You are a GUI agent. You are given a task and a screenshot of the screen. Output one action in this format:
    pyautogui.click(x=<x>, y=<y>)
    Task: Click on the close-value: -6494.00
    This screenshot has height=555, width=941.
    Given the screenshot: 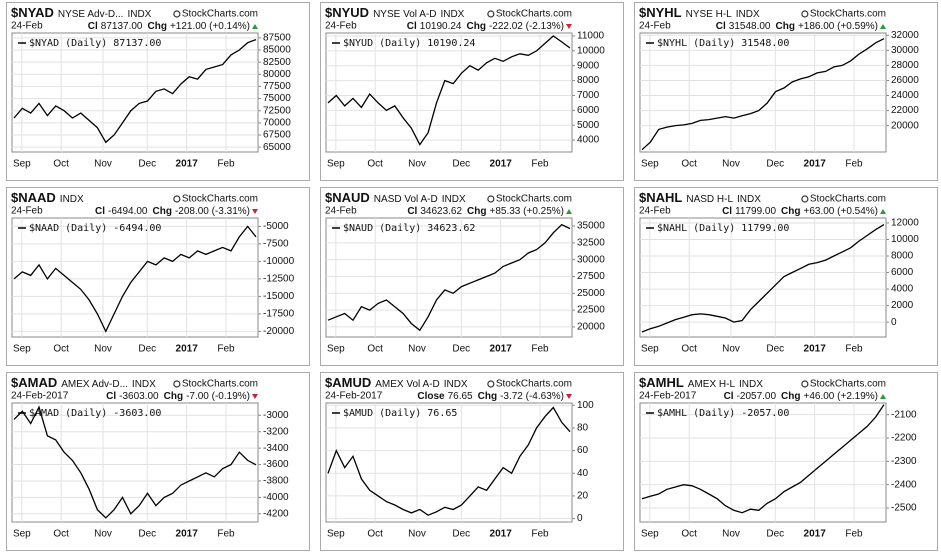 What is the action you would take?
    pyautogui.click(x=128, y=211)
    